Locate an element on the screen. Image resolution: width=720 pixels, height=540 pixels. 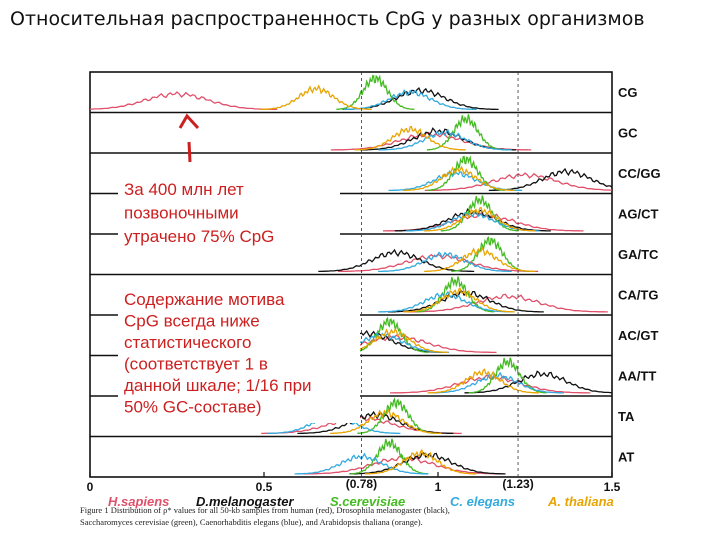
annotation-line: позвоночными is located at coordinates (181, 213).